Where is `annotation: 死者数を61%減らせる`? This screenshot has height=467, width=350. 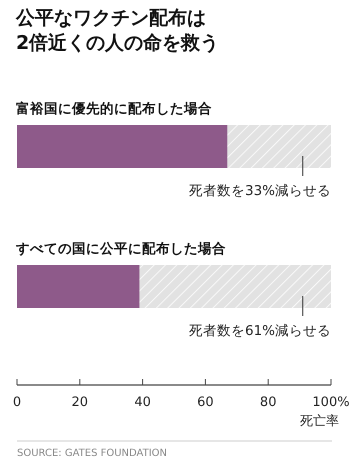 annotation: 死者数を61%減らせる is located at coordinates (259, 331).